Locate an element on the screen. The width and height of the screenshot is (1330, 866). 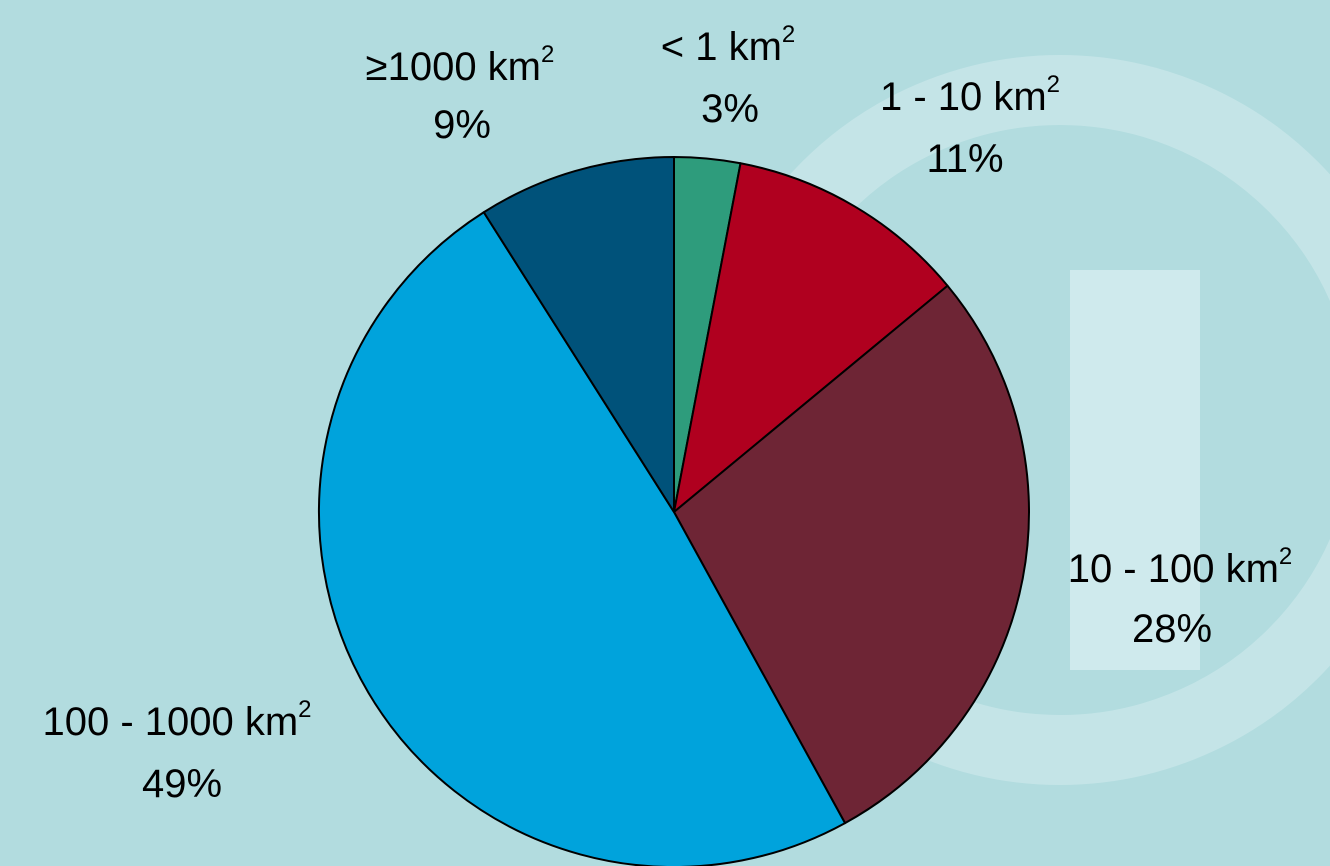
slice-label-lt1: < 1 km2 is located at coordinates (728, 45).